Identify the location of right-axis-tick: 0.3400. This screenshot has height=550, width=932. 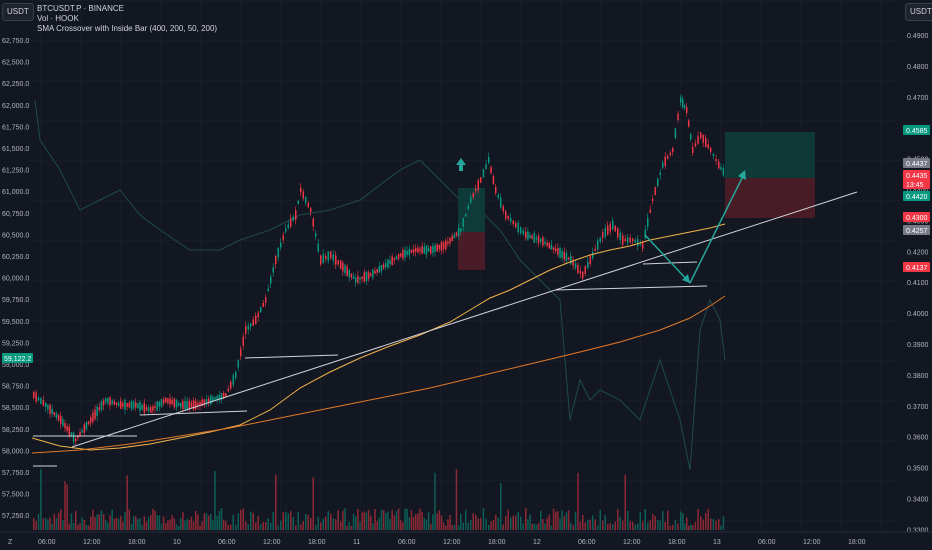
(918, 500).